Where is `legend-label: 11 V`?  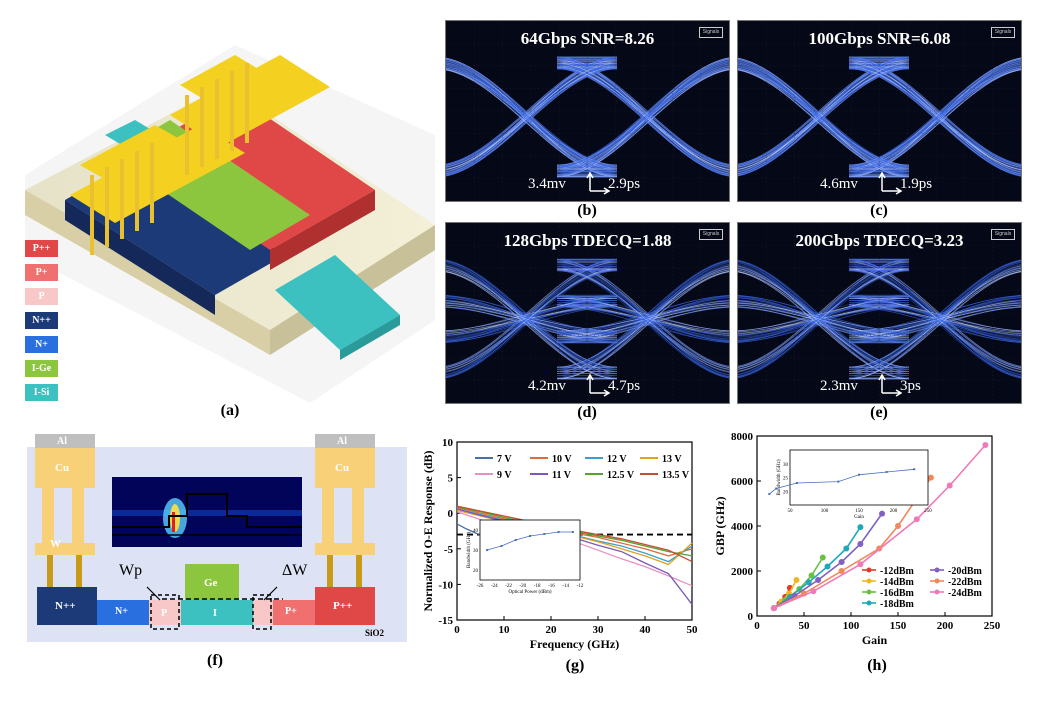 legend-label: 11 V is located at coordinates (562, 475).